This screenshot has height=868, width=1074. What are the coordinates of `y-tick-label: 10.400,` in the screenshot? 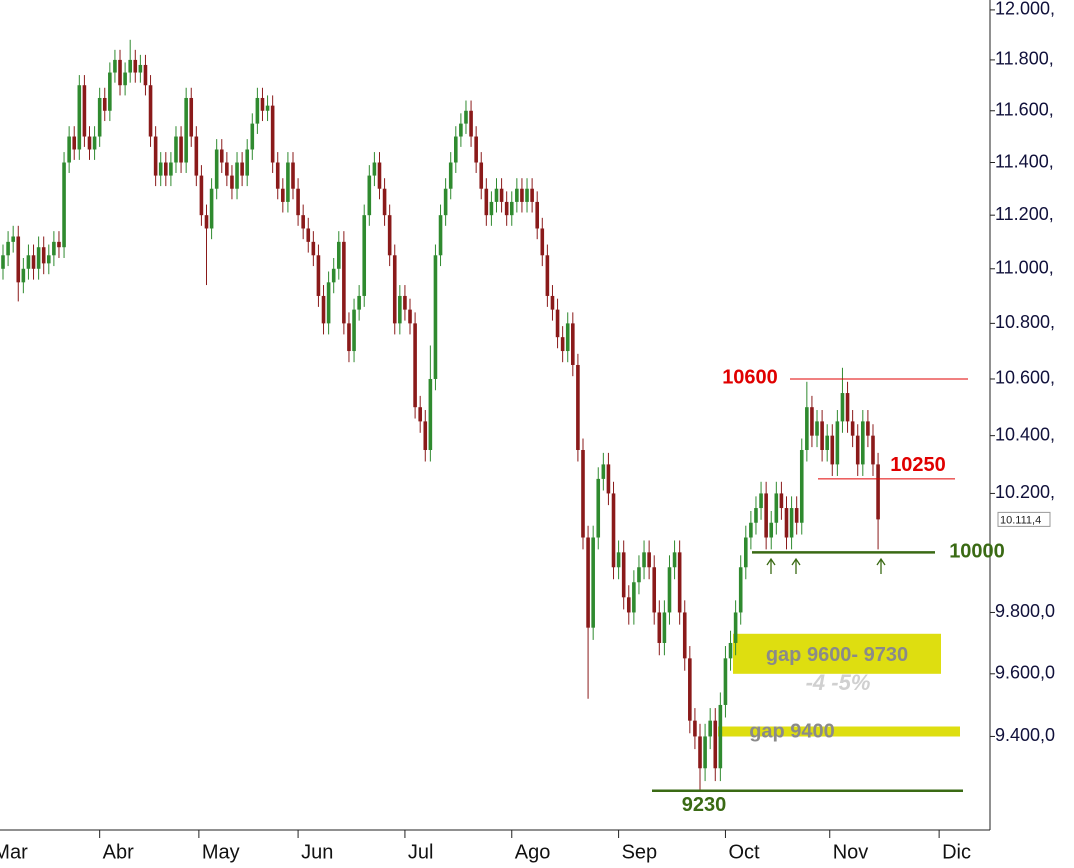 It's located at (1025, 434).